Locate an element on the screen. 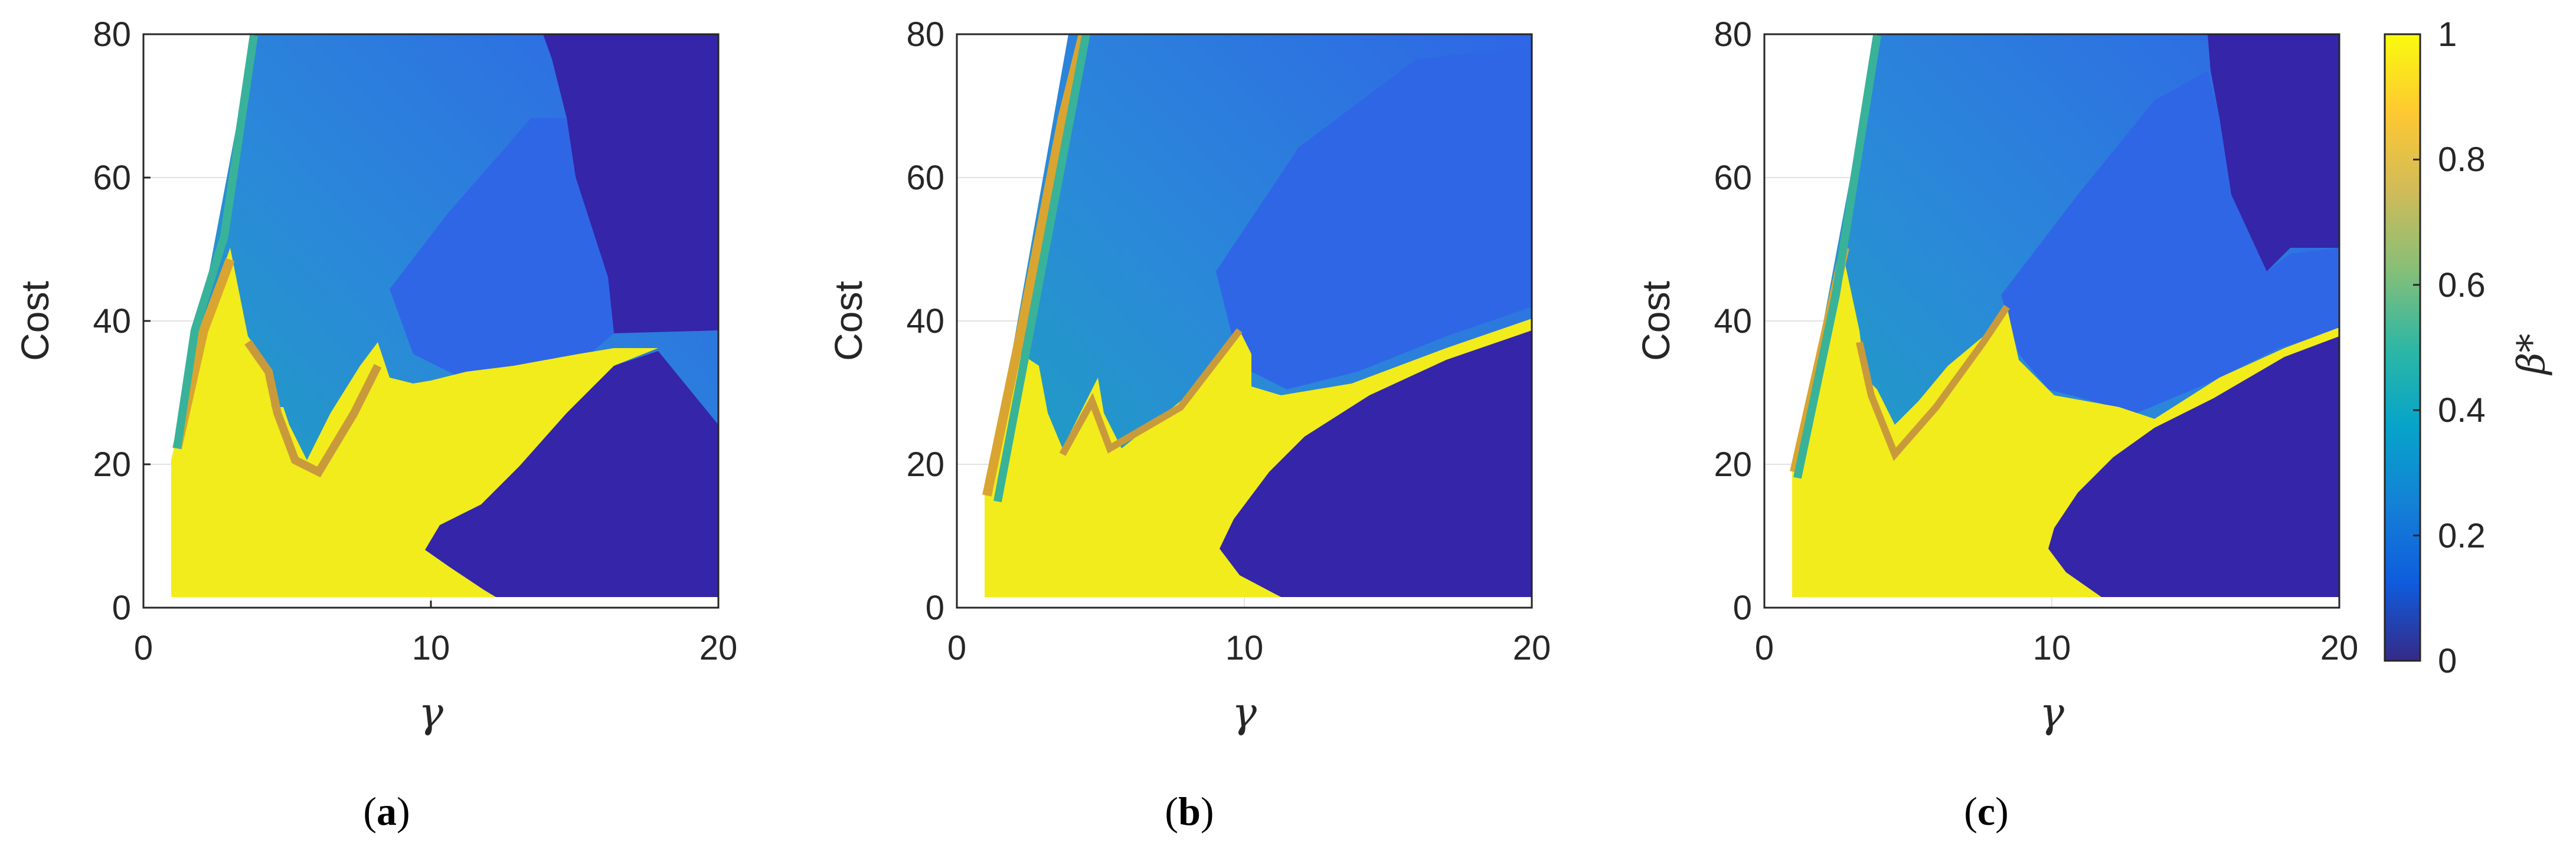 This screenshot has width=2576, height=859. colorbar: 0 0.2 0.4 0.6 0.8 1 β* is located at coordinates (2469, 348).